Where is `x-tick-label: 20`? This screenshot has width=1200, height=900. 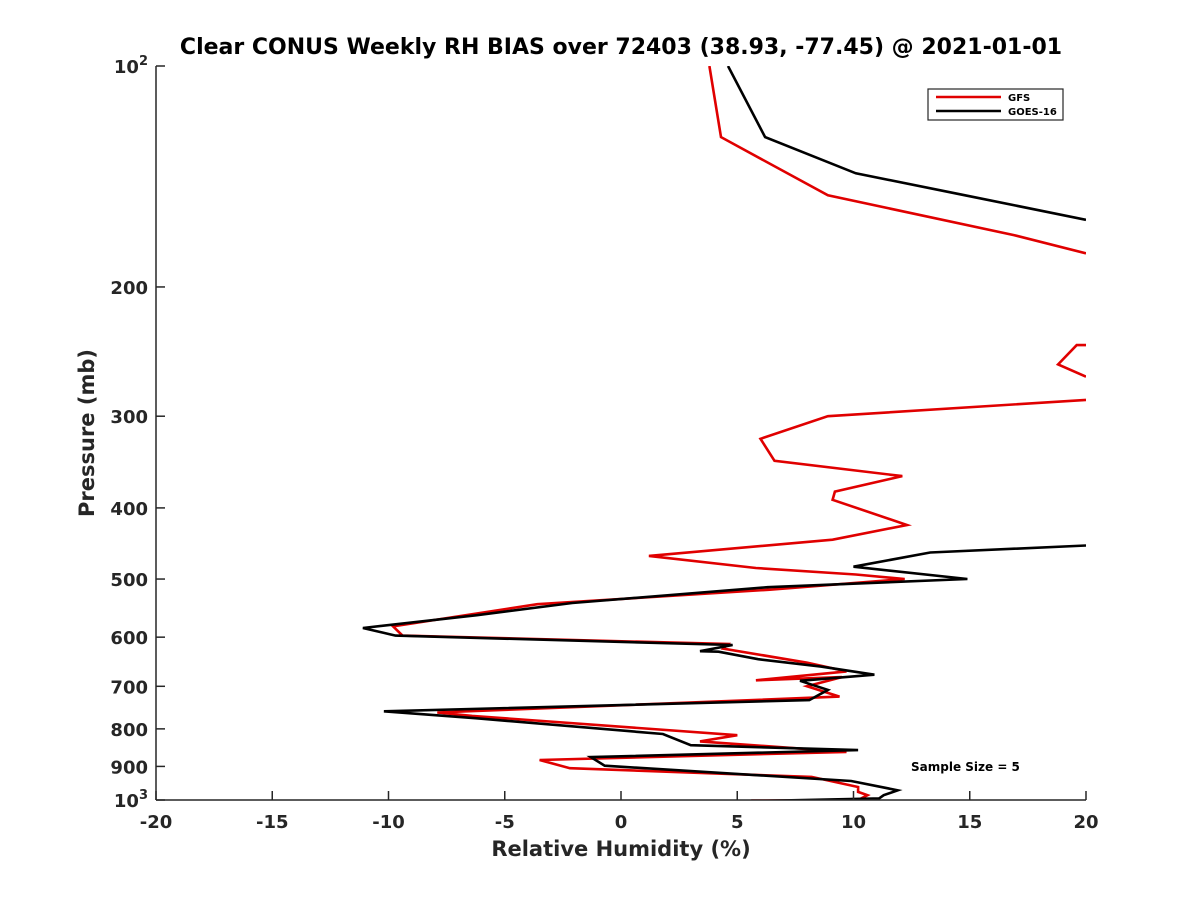
x-tick-label: 20 is located at coordinates (1085, 822).